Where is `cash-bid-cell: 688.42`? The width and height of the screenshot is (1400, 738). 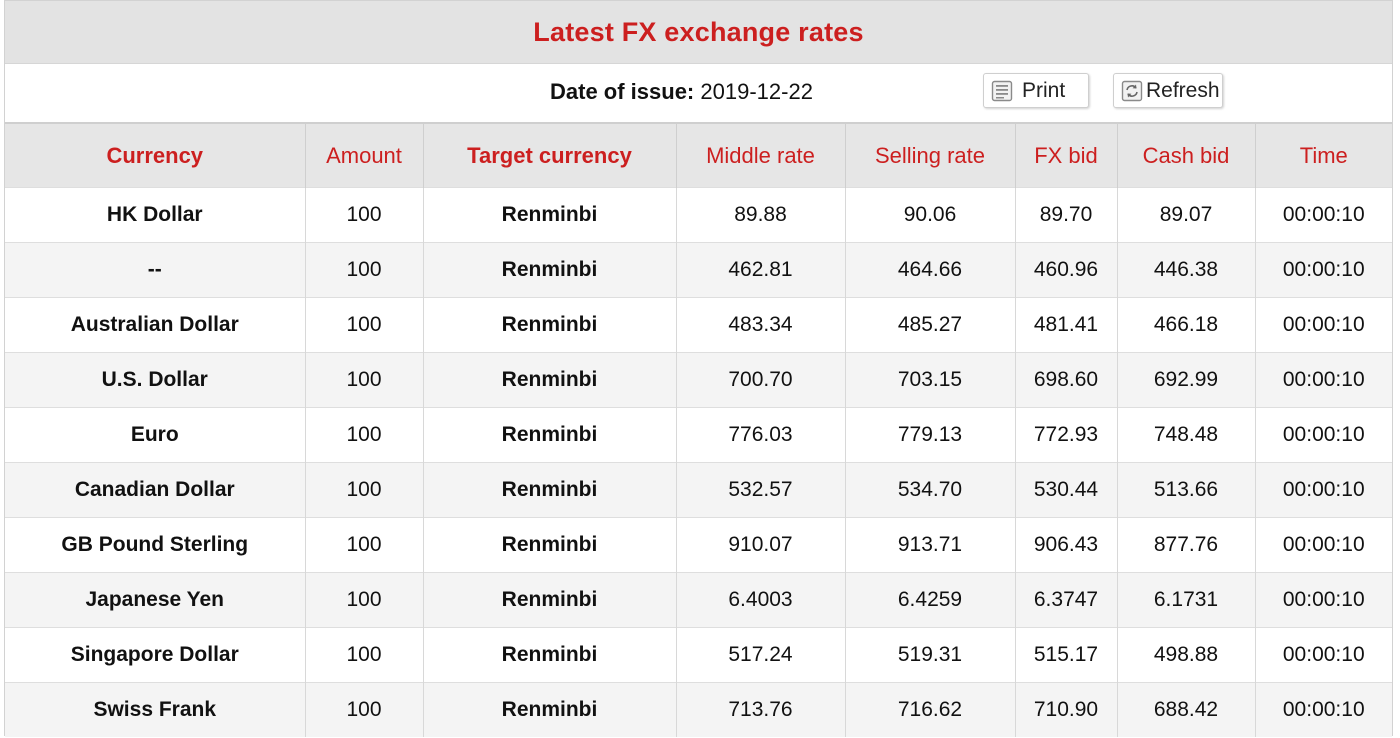 cash-bid-cell: 688.42 is located at coordinates (1186, 709).